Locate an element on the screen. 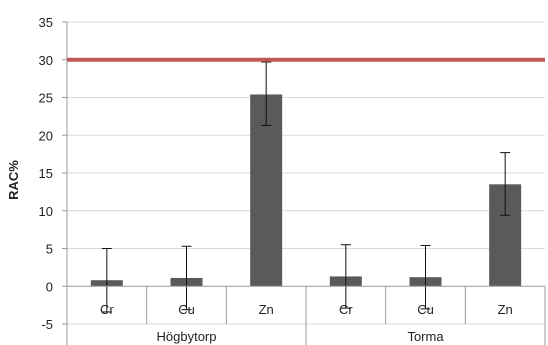 This screenshot has width=548, height=345. y-tick-label: -5 is located at coordinates (47, 324).